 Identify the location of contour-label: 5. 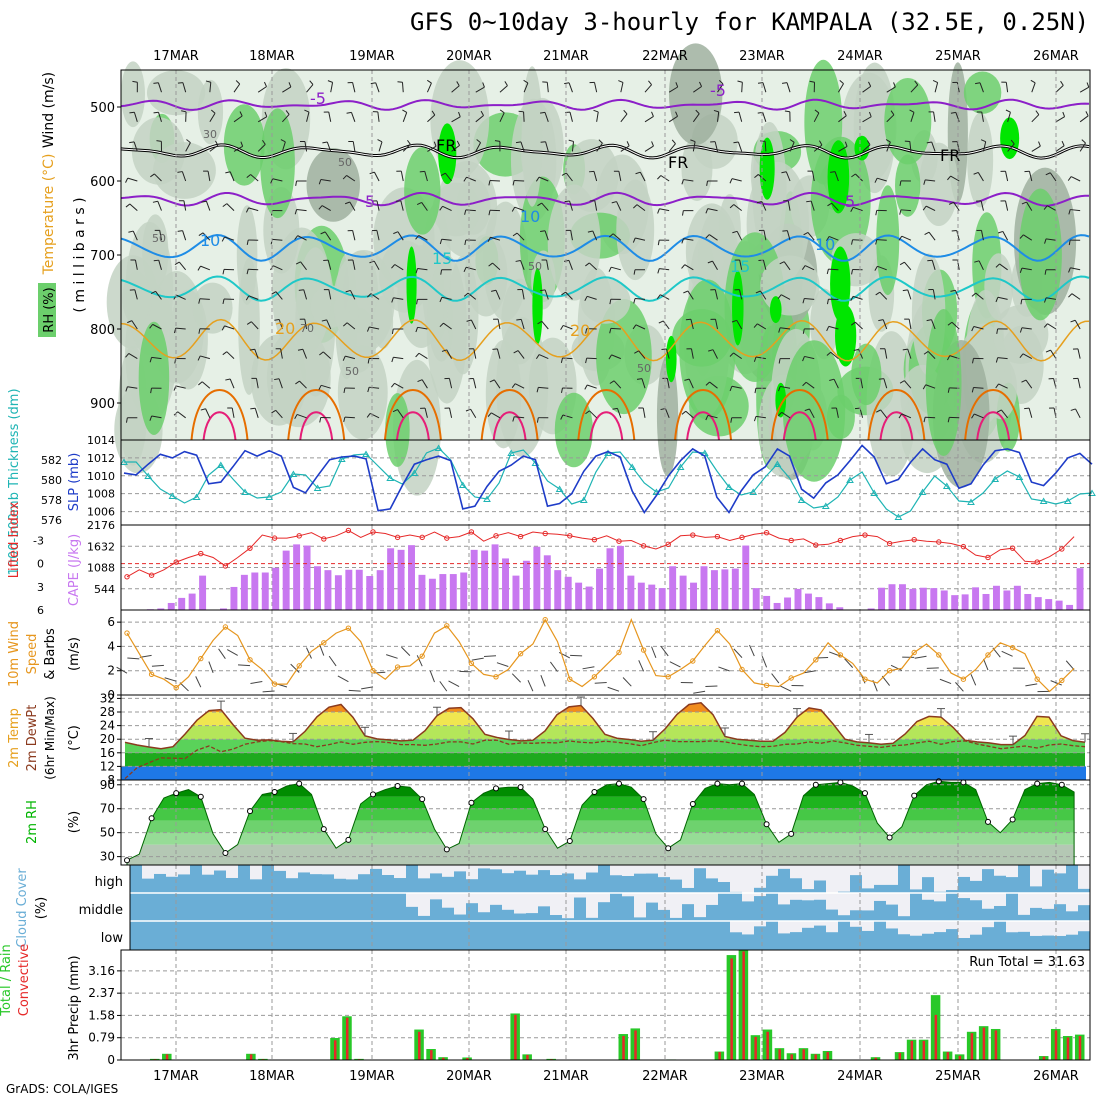
(850, 201).